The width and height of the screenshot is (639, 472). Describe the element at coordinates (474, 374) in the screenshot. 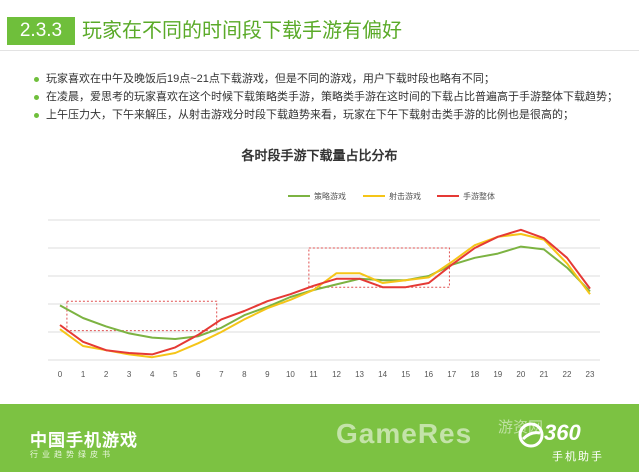

I see `x-tick-label: 18` at that location.